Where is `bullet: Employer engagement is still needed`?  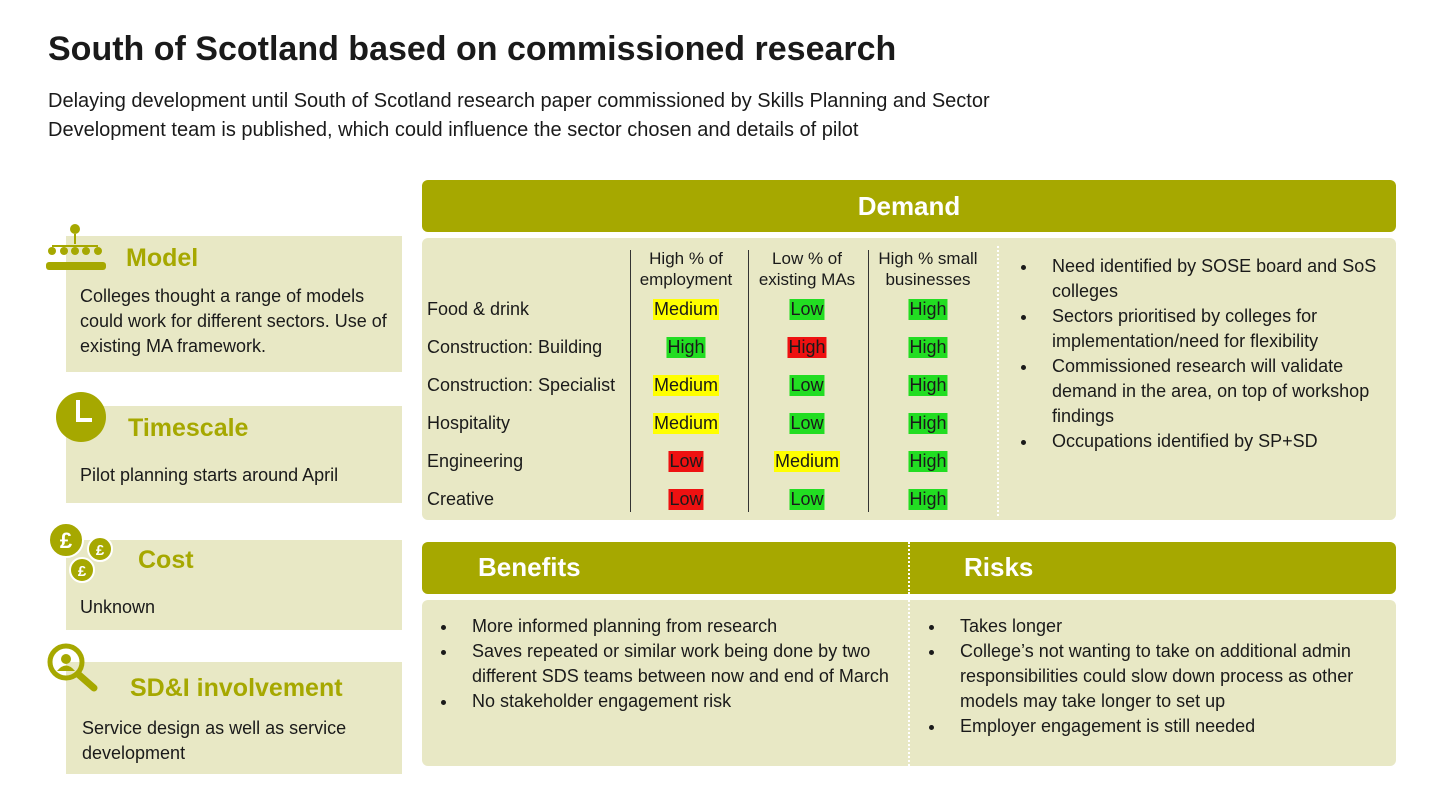 bullet: Employer engagement is still needed is located at coordinates (1168, 726).